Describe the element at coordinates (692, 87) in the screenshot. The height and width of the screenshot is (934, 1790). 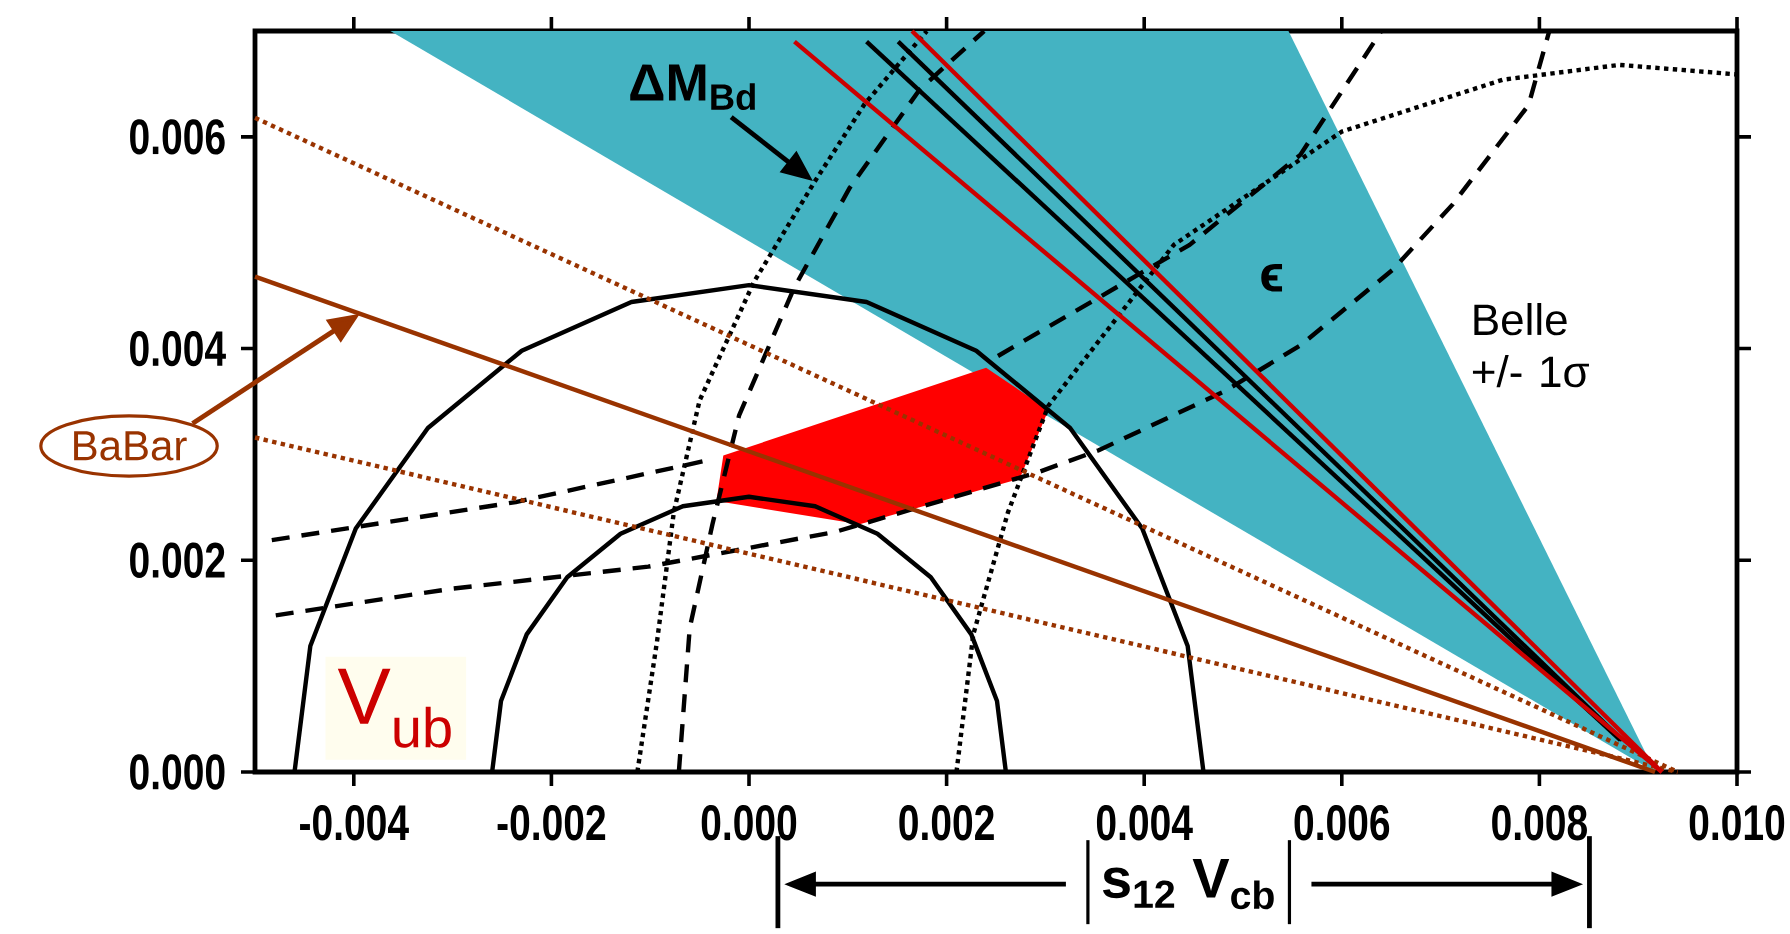
I see `annotation: ΔM$_{Bd}$` at that location.